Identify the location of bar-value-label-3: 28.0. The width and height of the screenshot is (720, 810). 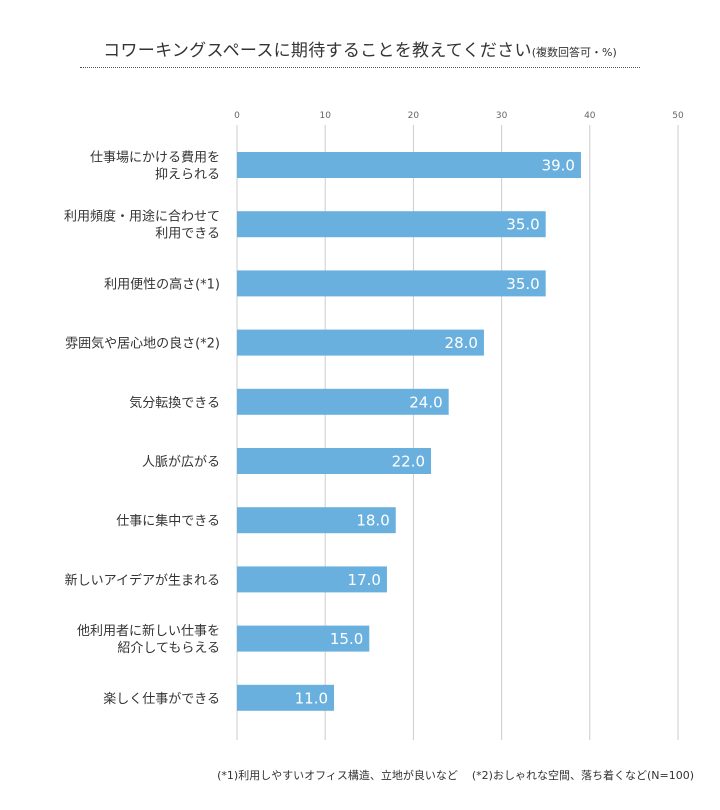
(461, 343).